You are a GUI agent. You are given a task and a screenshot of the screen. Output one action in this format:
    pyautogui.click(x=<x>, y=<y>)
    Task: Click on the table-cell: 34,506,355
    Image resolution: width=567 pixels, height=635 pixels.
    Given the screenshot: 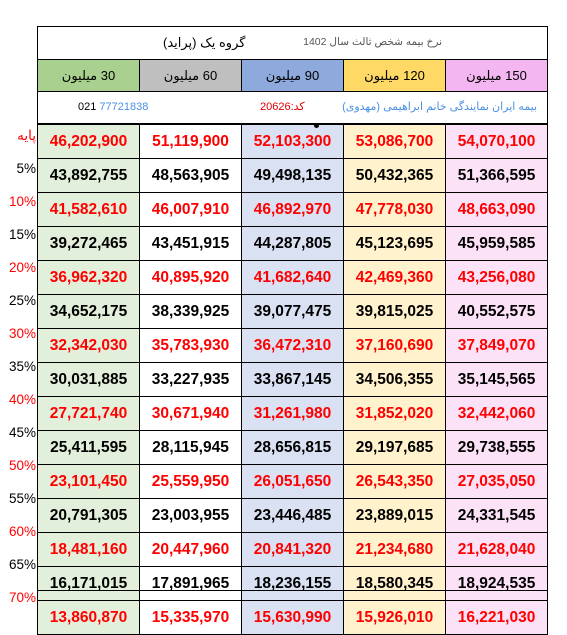 What is the action you would take?
    pyautogui.click(x=394, y=379)
    